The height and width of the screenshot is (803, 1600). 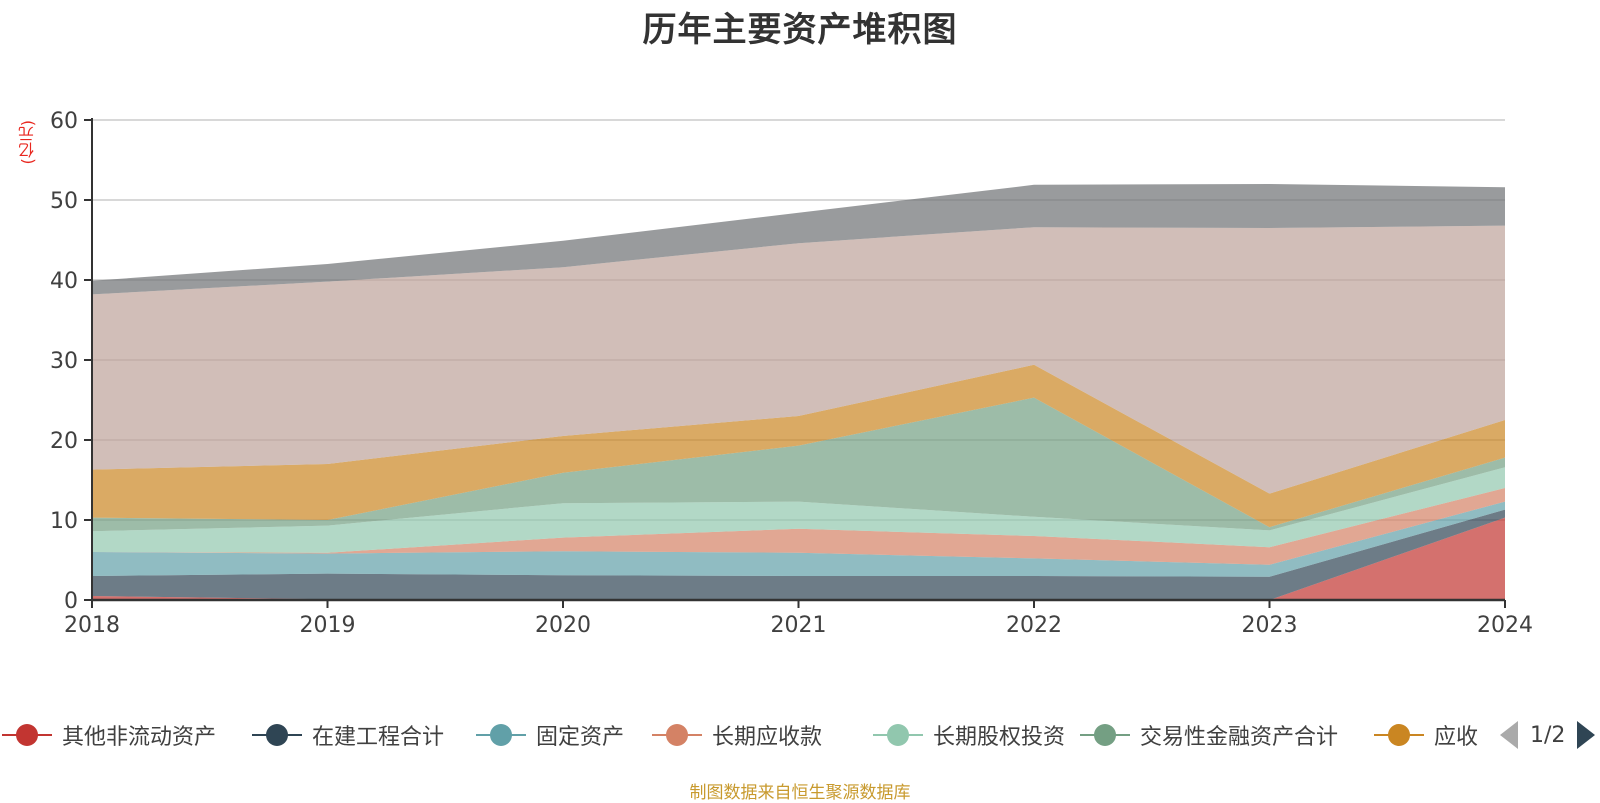 I want to click on legend-label: 长期股权投资, so click(x=999, y=737).